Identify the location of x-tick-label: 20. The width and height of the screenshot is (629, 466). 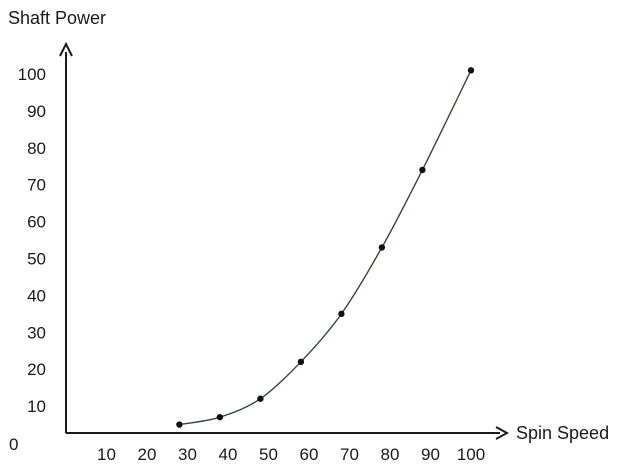
(147, 454).